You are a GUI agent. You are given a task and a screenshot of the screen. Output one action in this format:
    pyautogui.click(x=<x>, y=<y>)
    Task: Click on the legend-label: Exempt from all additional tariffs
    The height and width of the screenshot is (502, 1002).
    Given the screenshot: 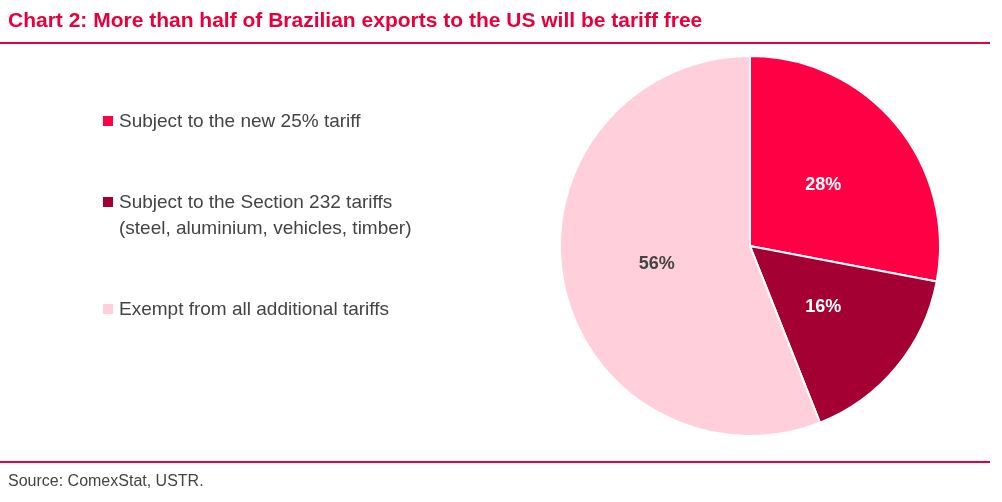 What is the action you would take?
    pyautogui.click(x=254, y=309)
    